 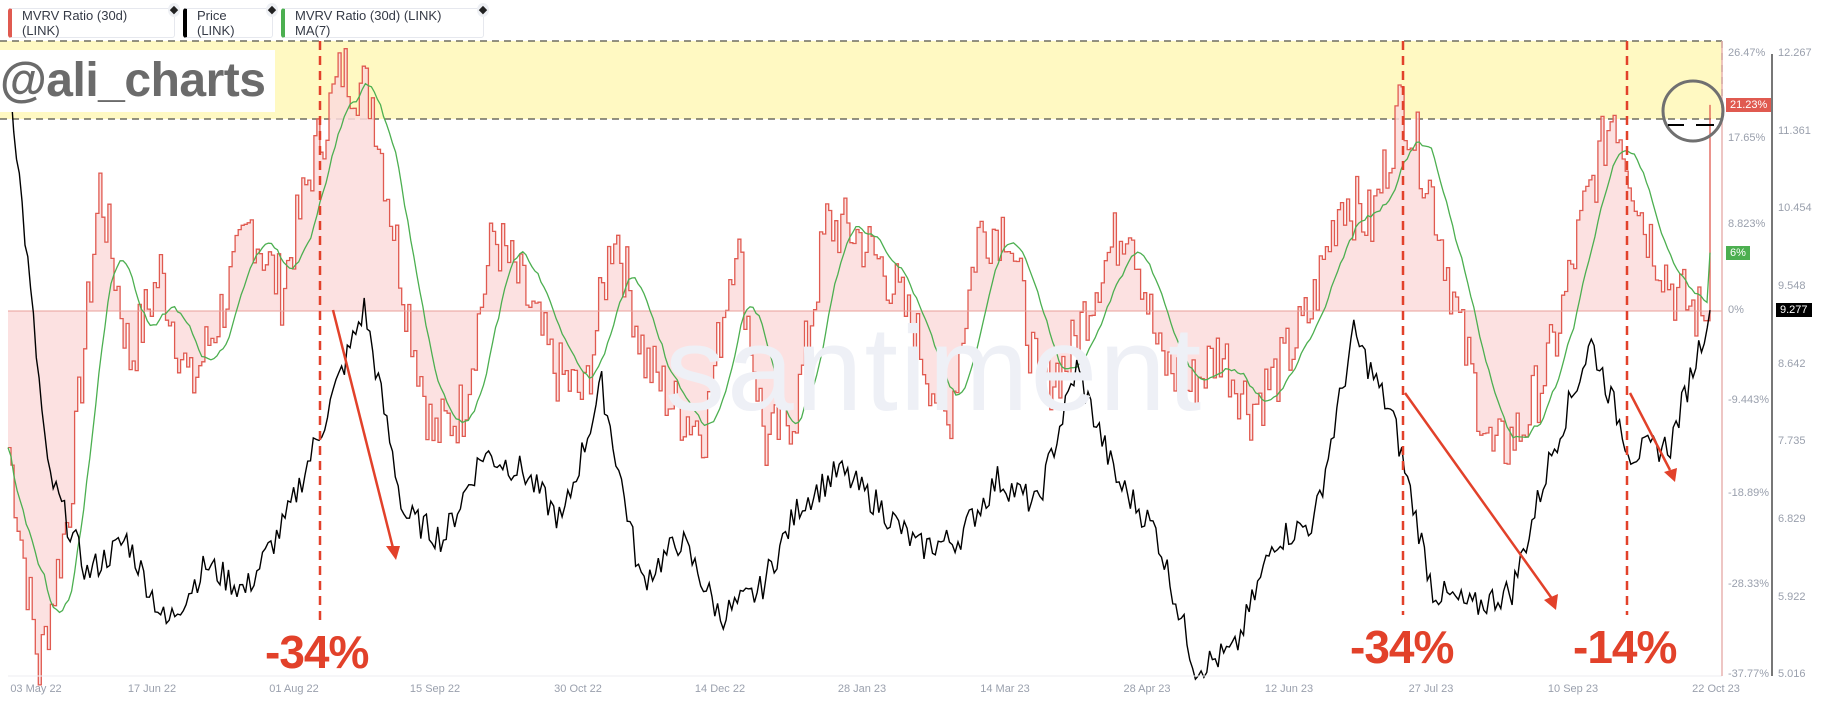 I want to click on y-left-tick: 0%, so click(x=1736, y=310).